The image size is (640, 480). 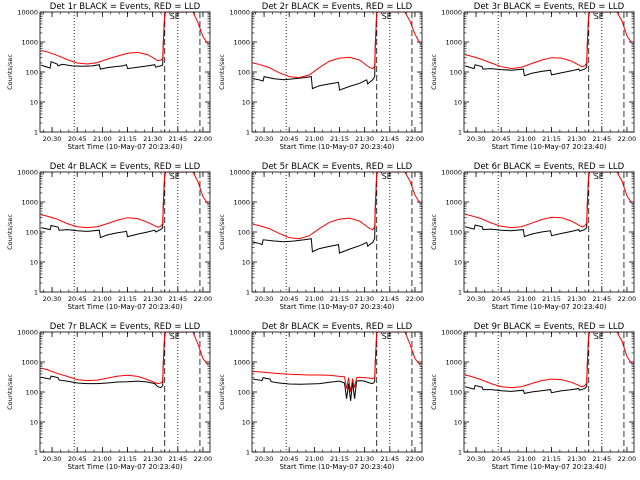 I want to click on panel-title: Det 7r BLACK = Events, RED = LLD, so click(x=125, y=327).